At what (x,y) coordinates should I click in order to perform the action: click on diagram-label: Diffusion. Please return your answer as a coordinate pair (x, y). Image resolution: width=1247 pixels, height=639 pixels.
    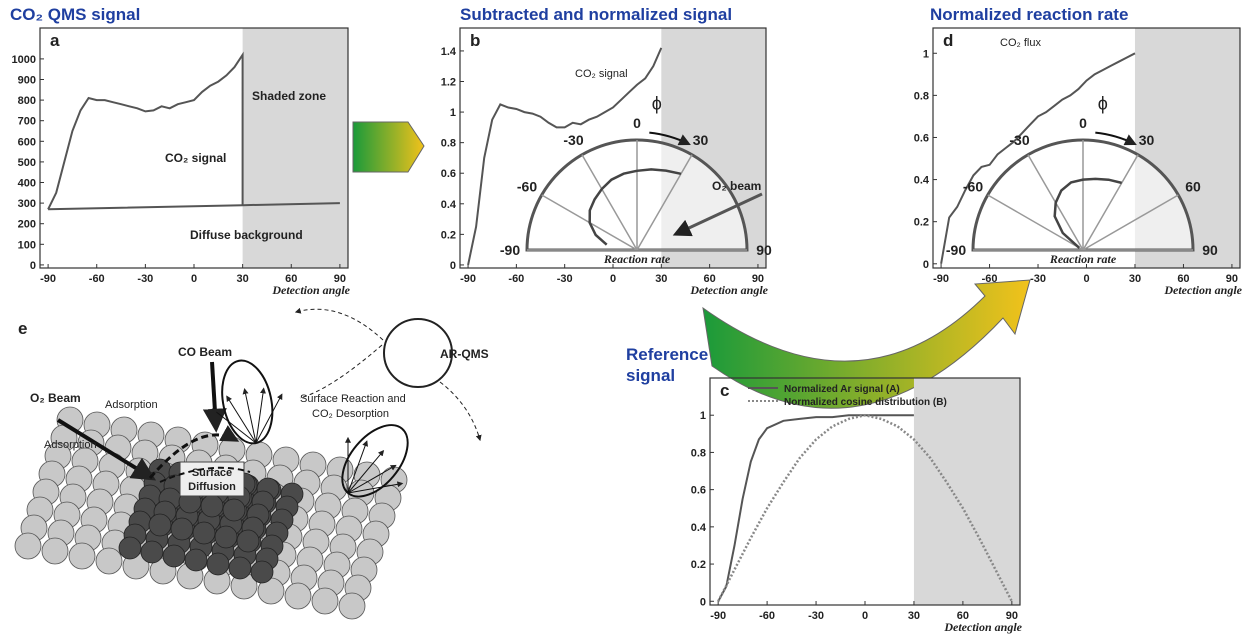
    Looking at the image, I should click on (212, 487).